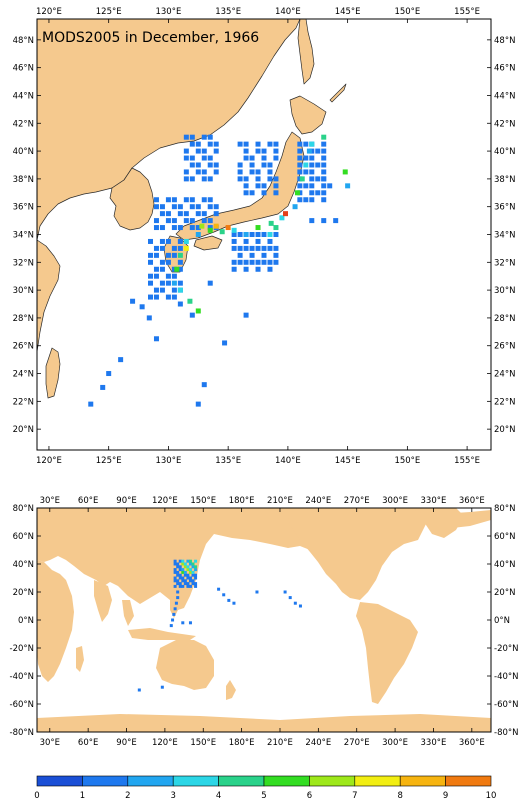  What do you see at coordinates (132, 199) in the screenshot?
I see `korean-peninsula` at bounding box center [132, 199].